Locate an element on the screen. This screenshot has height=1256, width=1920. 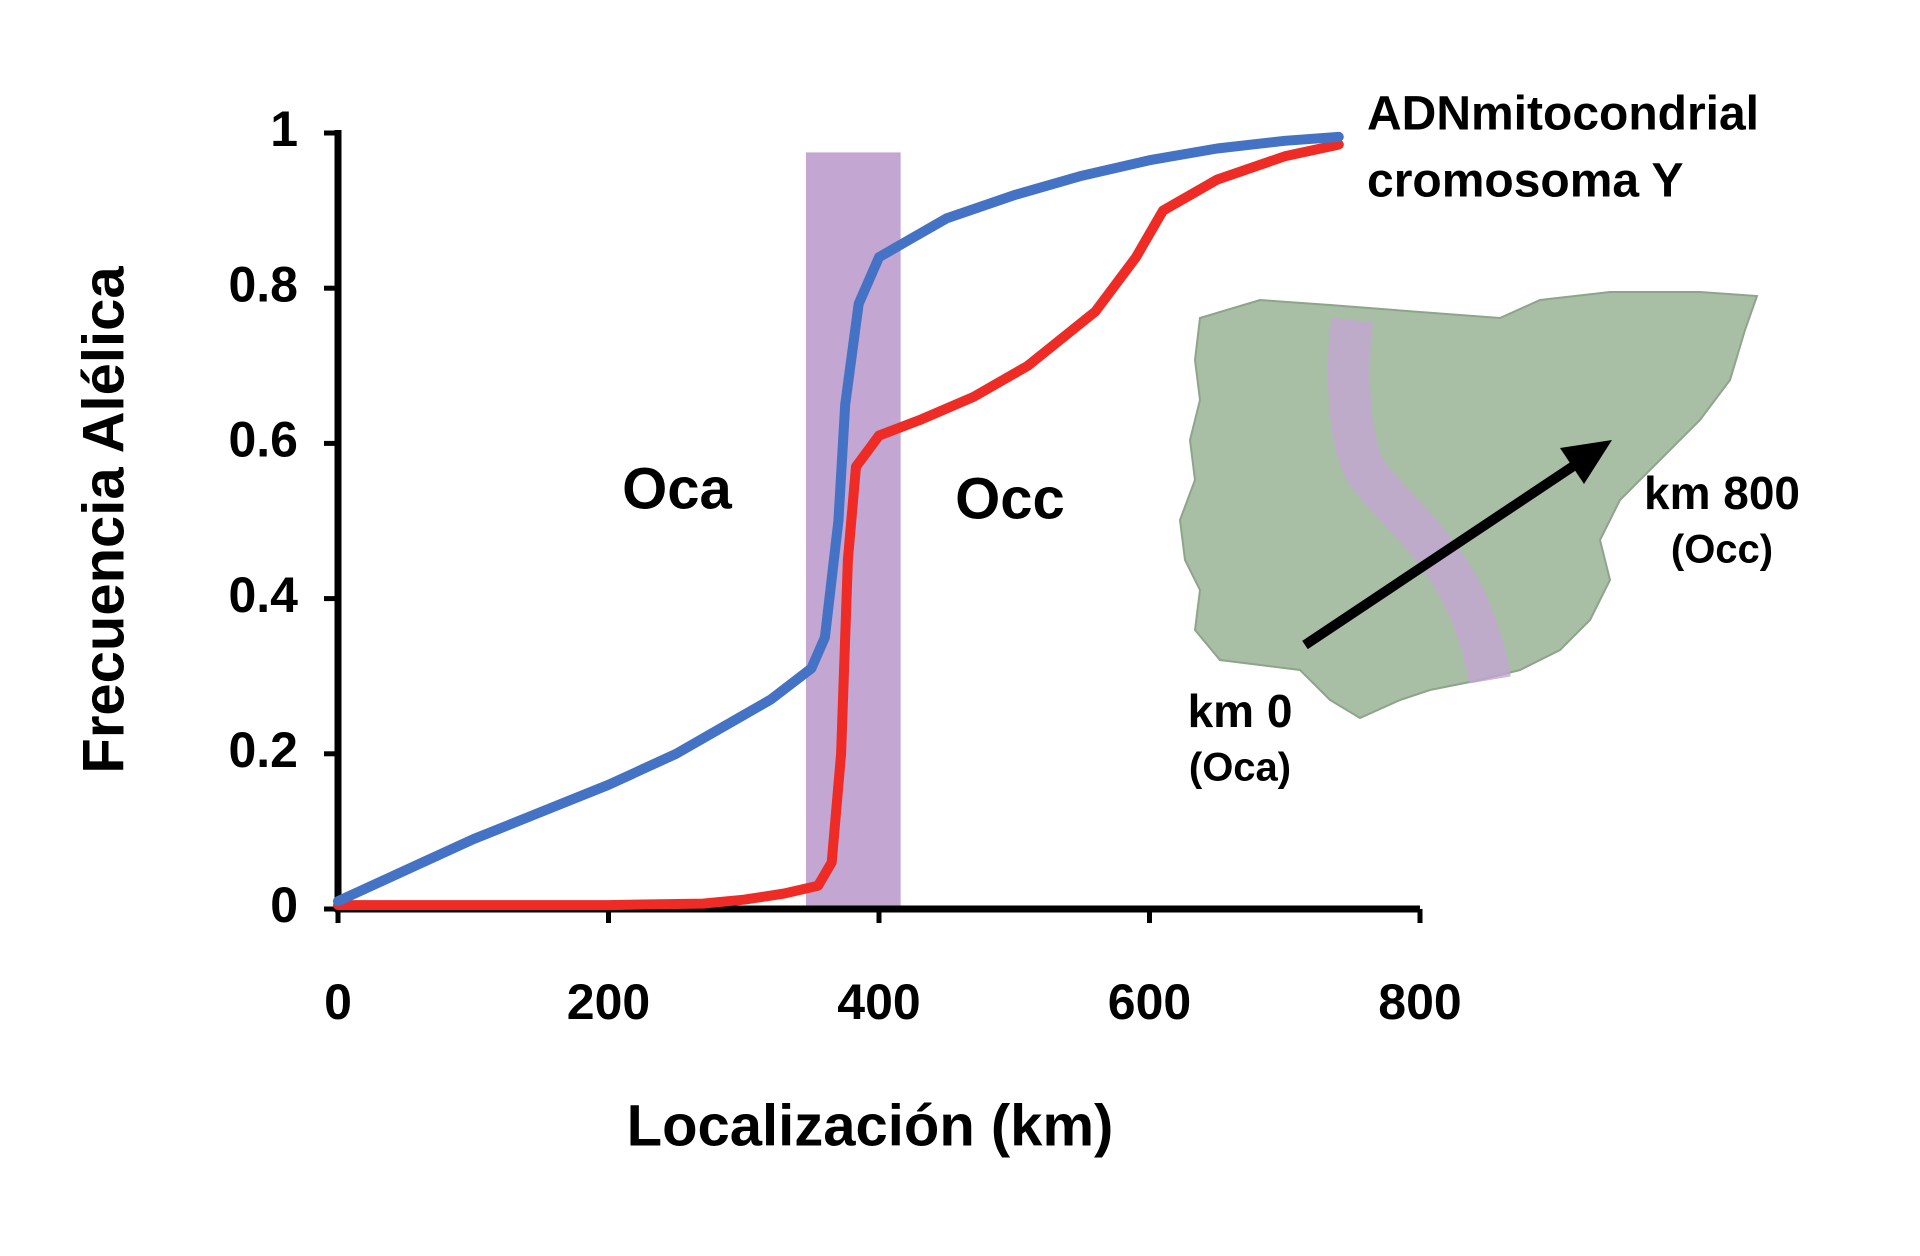
legend-label: ADNmitocondrial is located at coordinates (1563, 114).